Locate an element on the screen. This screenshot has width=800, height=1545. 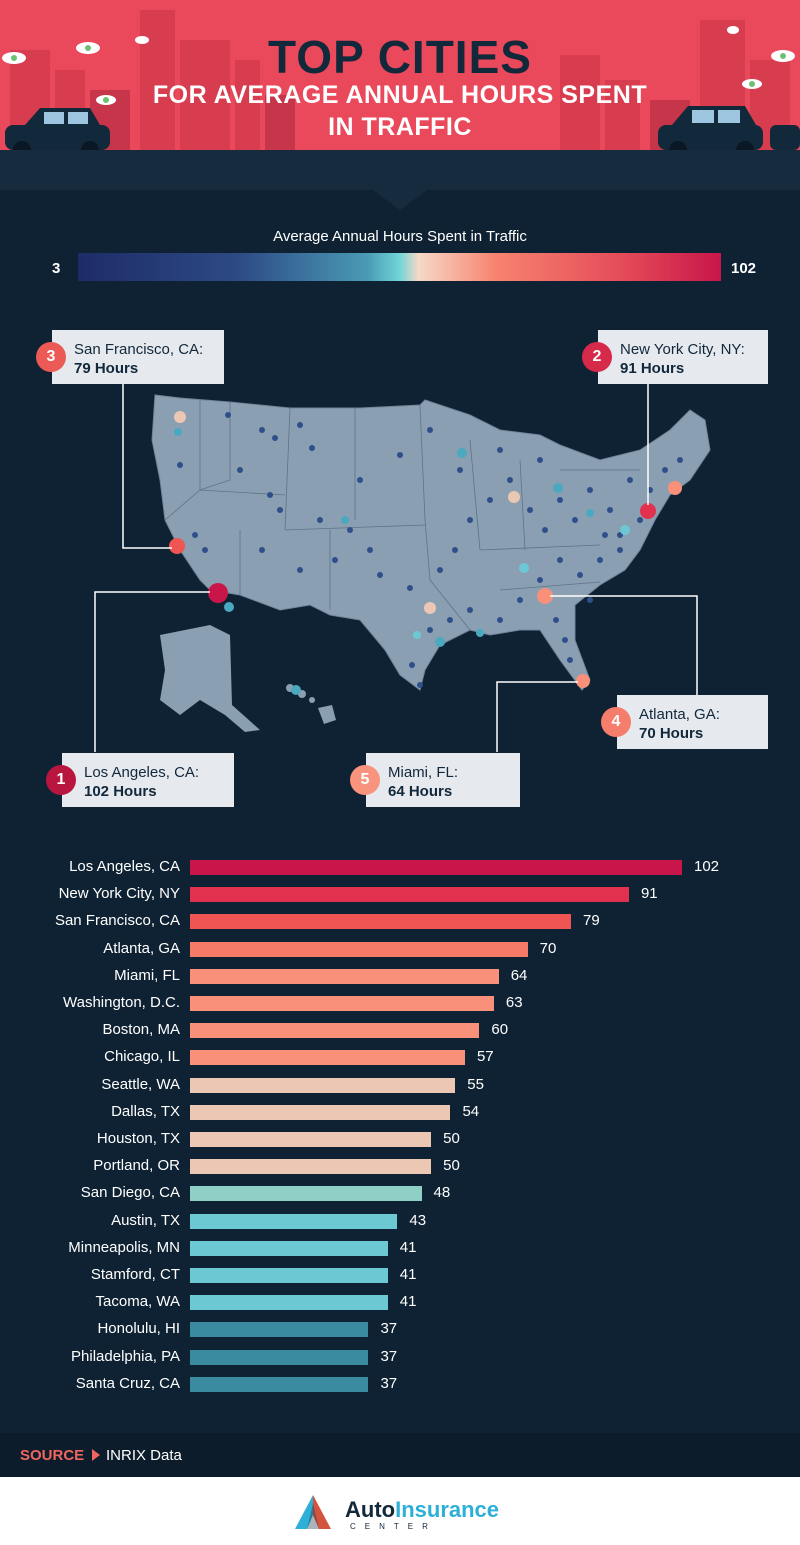
callout-atlanta: 4 Atlanta, GA: 70 Hours is located at coordinates (684, 722).